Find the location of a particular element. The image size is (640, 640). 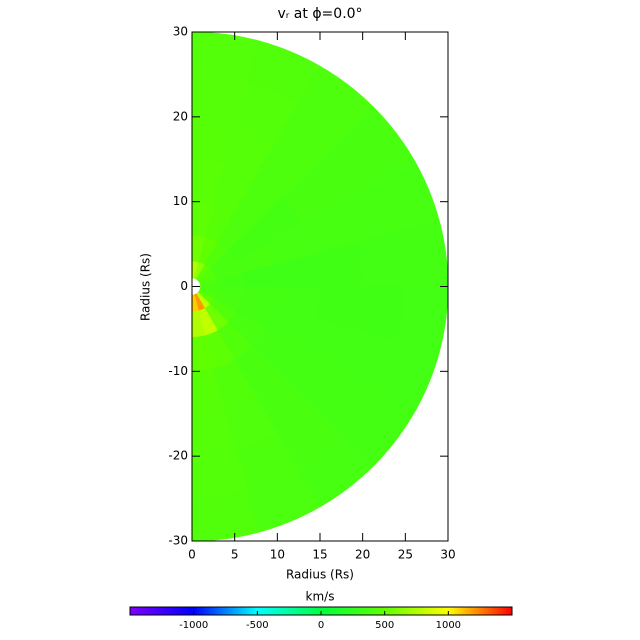

colorbar-tick-label: 1000 is located at coordinates (448, 625).